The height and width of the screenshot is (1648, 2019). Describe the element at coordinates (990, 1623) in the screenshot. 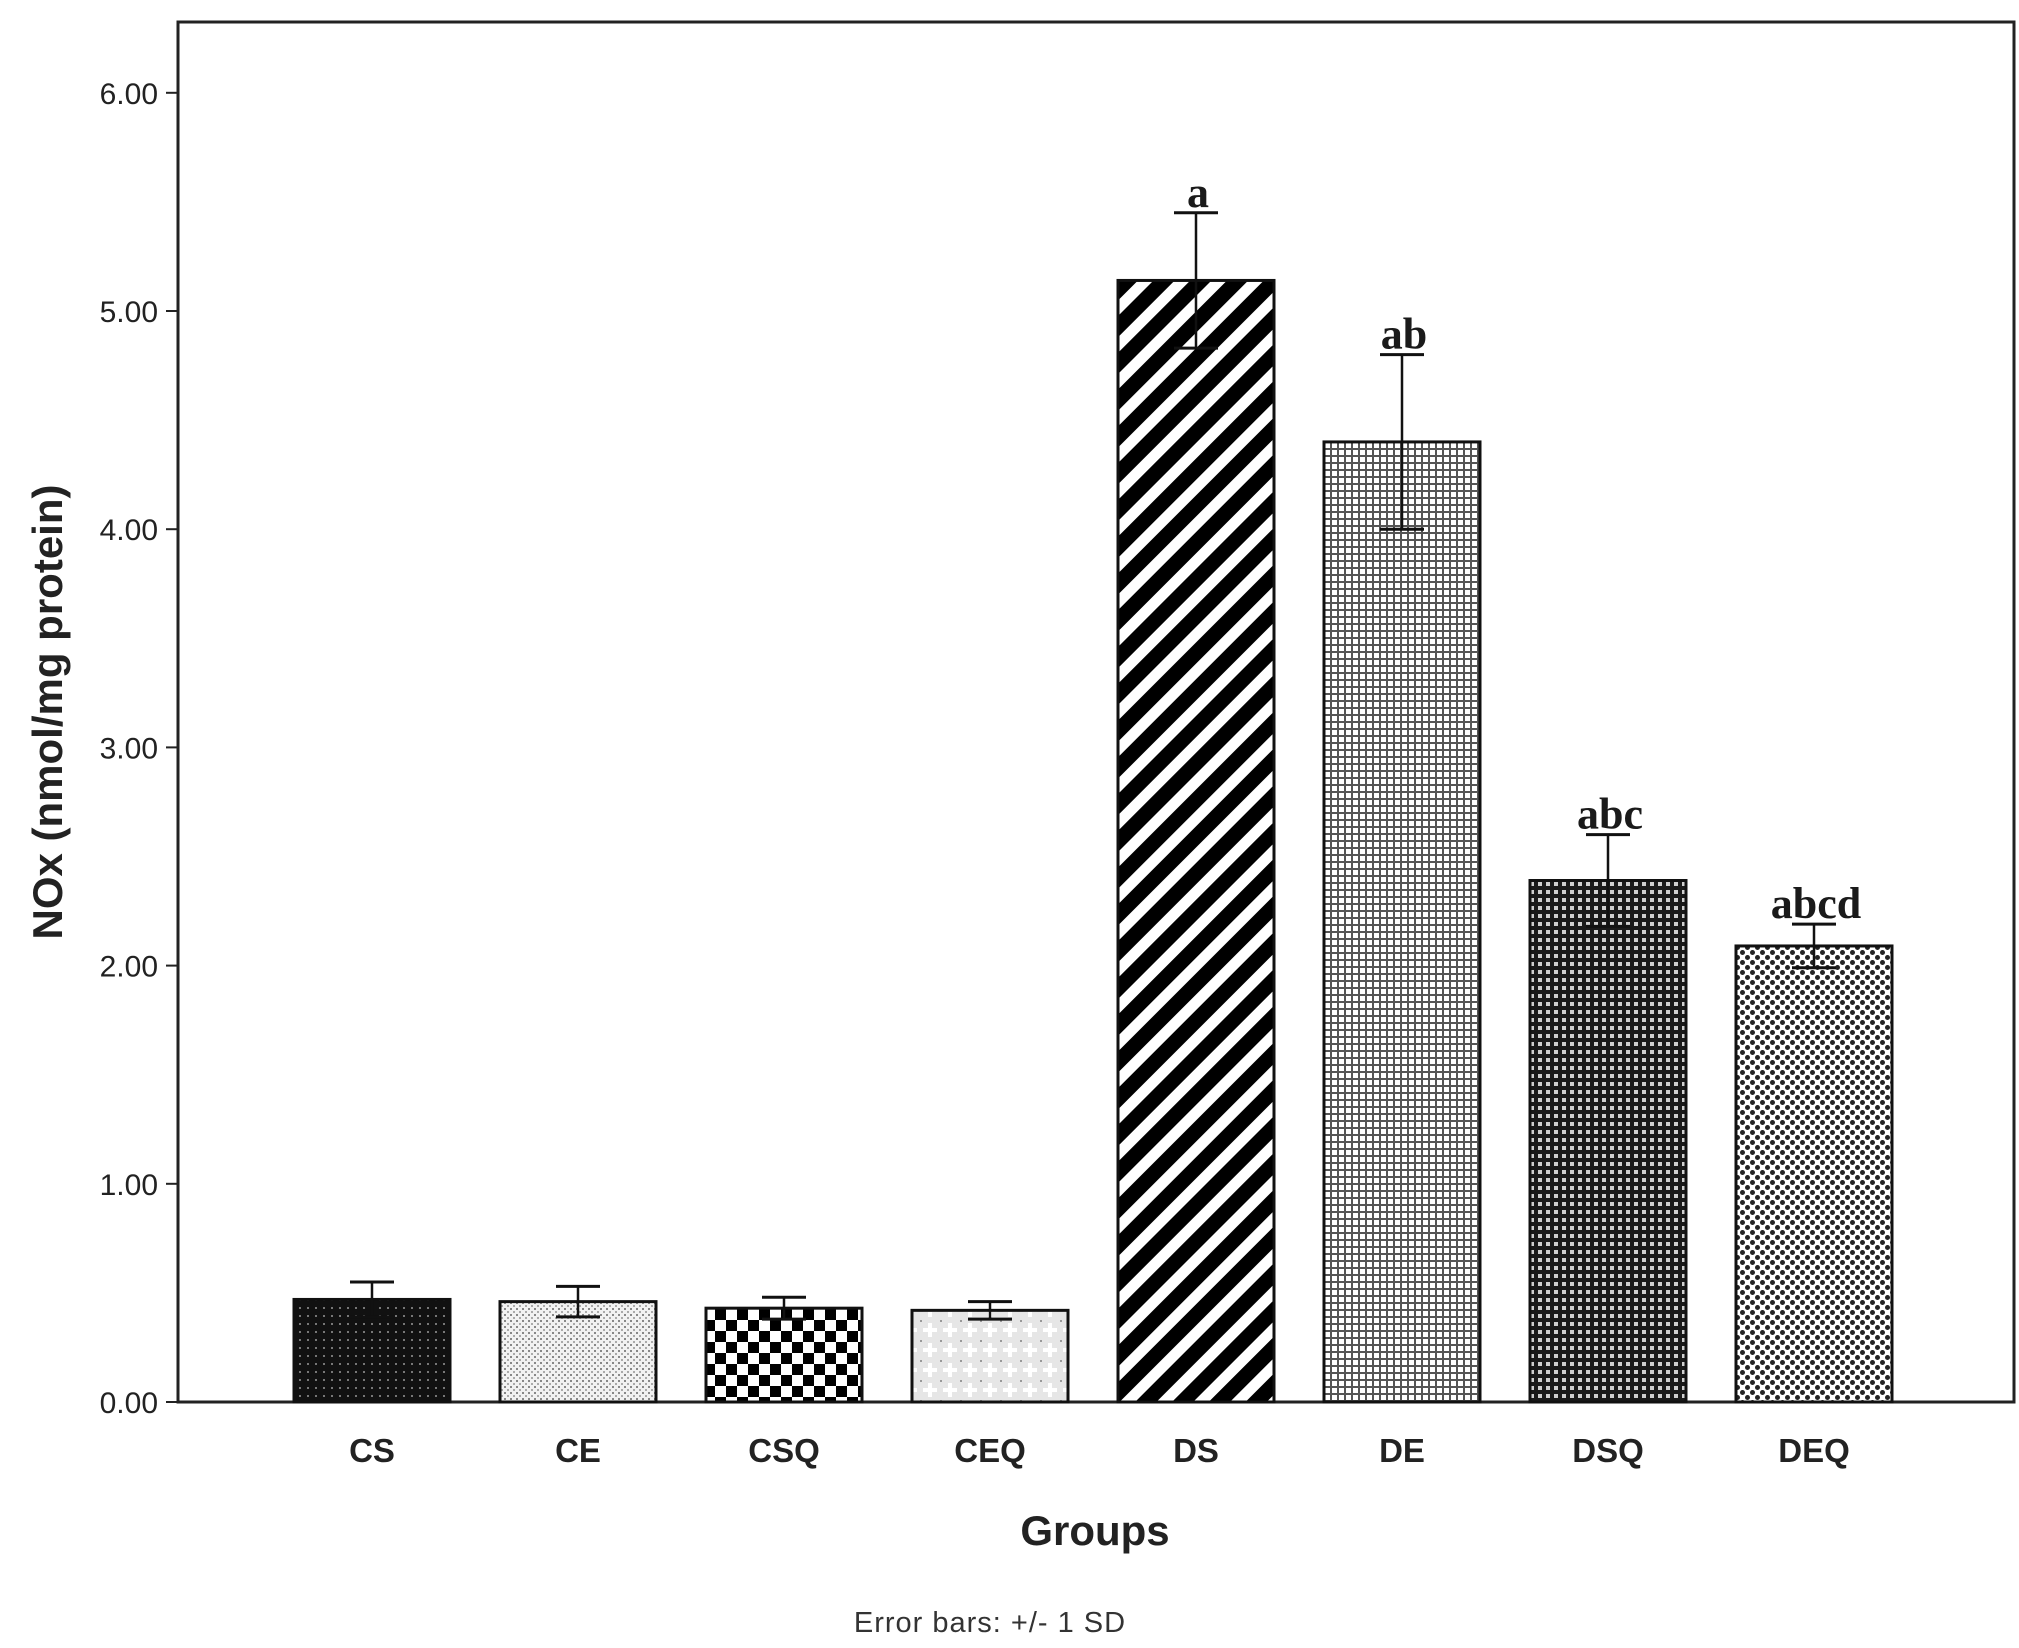

I see `error-bars-footnote: Error bars: +/- 1 SD` at that location.